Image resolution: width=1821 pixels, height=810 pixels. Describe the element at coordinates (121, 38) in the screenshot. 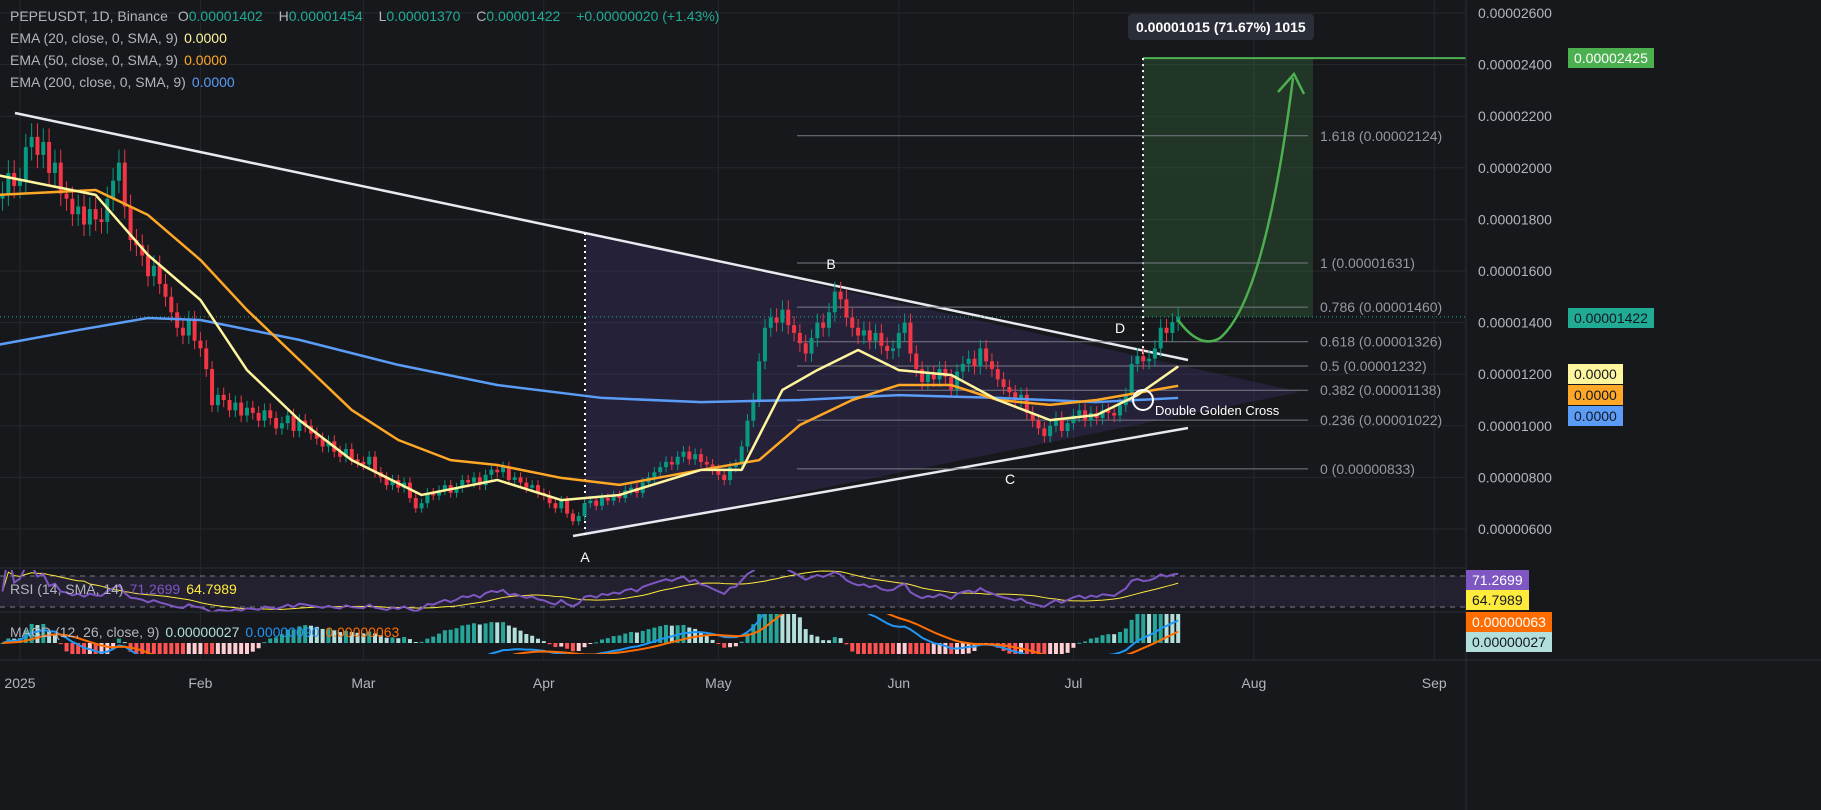

I see `ema20-legend: EMA (20, close, 0, SMA, 9) 0.0000` at that location.